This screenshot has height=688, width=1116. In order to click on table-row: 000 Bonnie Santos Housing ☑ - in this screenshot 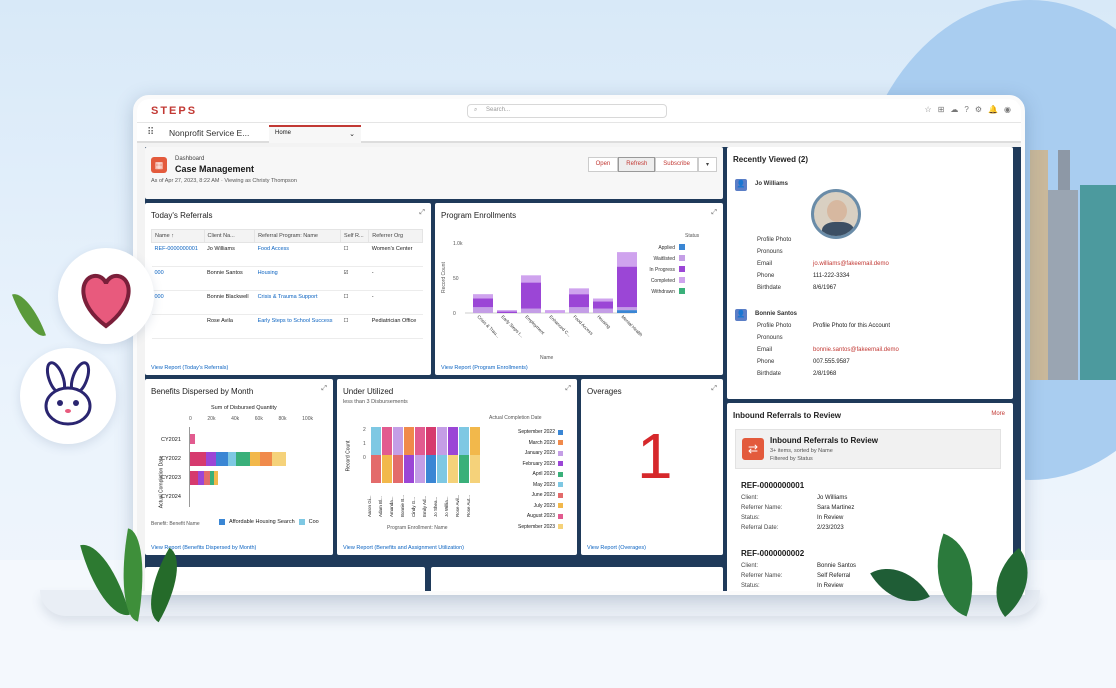, I will do `click(287, 278)`.